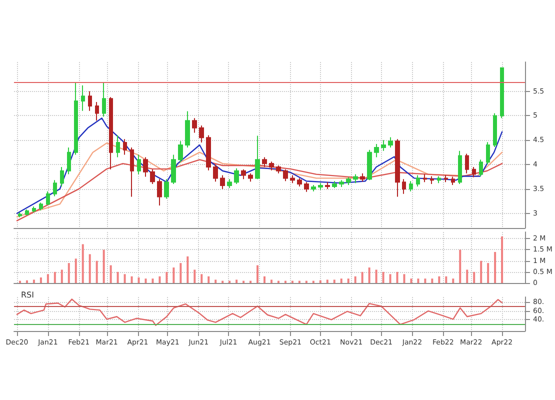  What do you see at coordinates (27, 295) in the screenshot?
I see `chart-title: RSI` at bounding box center [27, 295].